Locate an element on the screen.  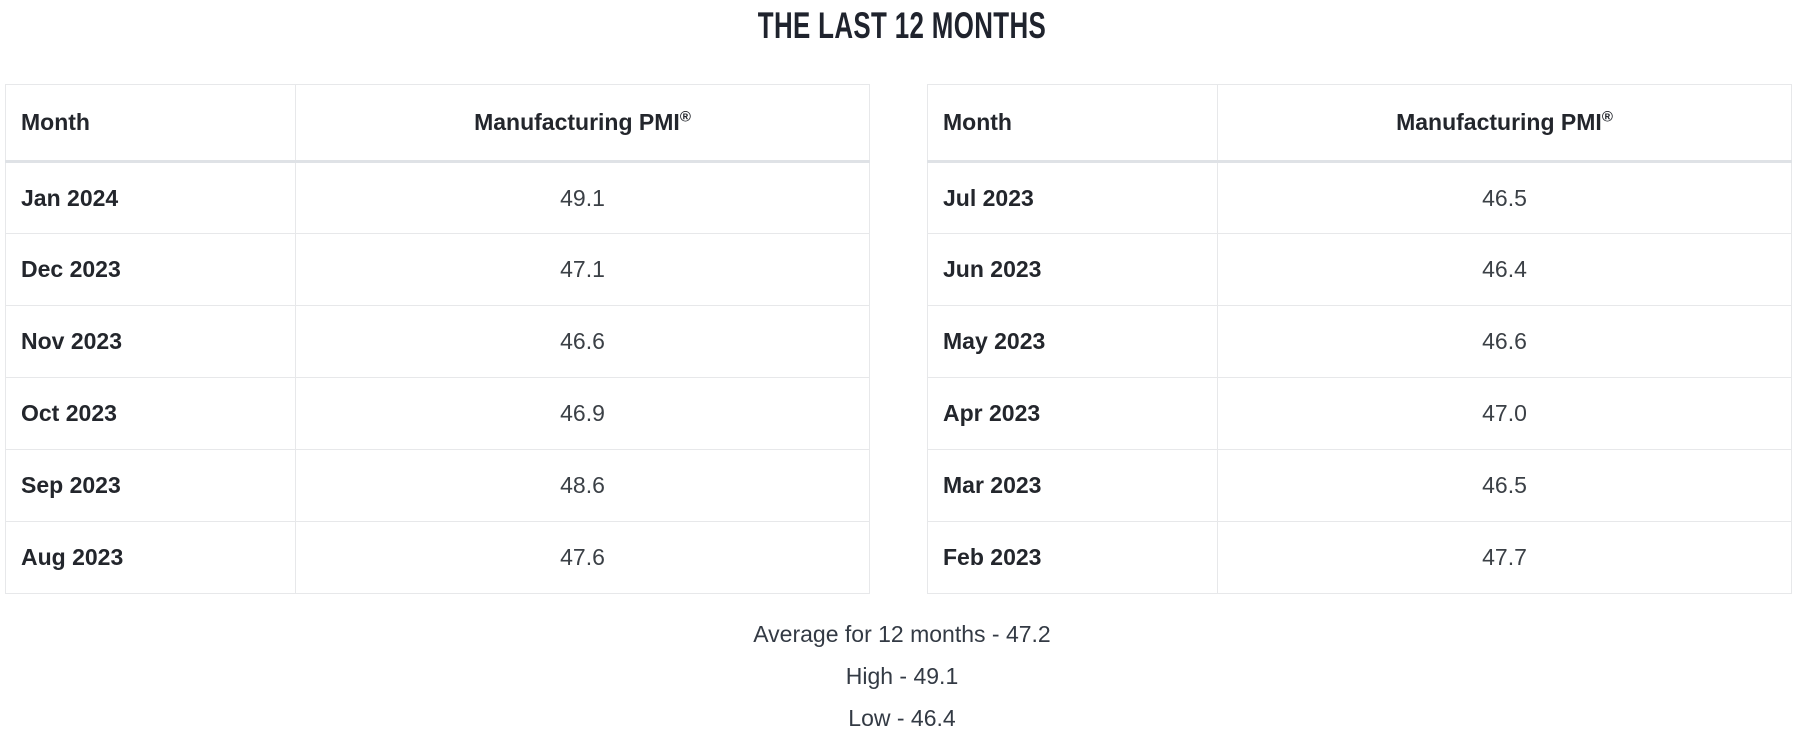
table-row: Apr 2023 47.0 is located at coordinates (1359, 413).